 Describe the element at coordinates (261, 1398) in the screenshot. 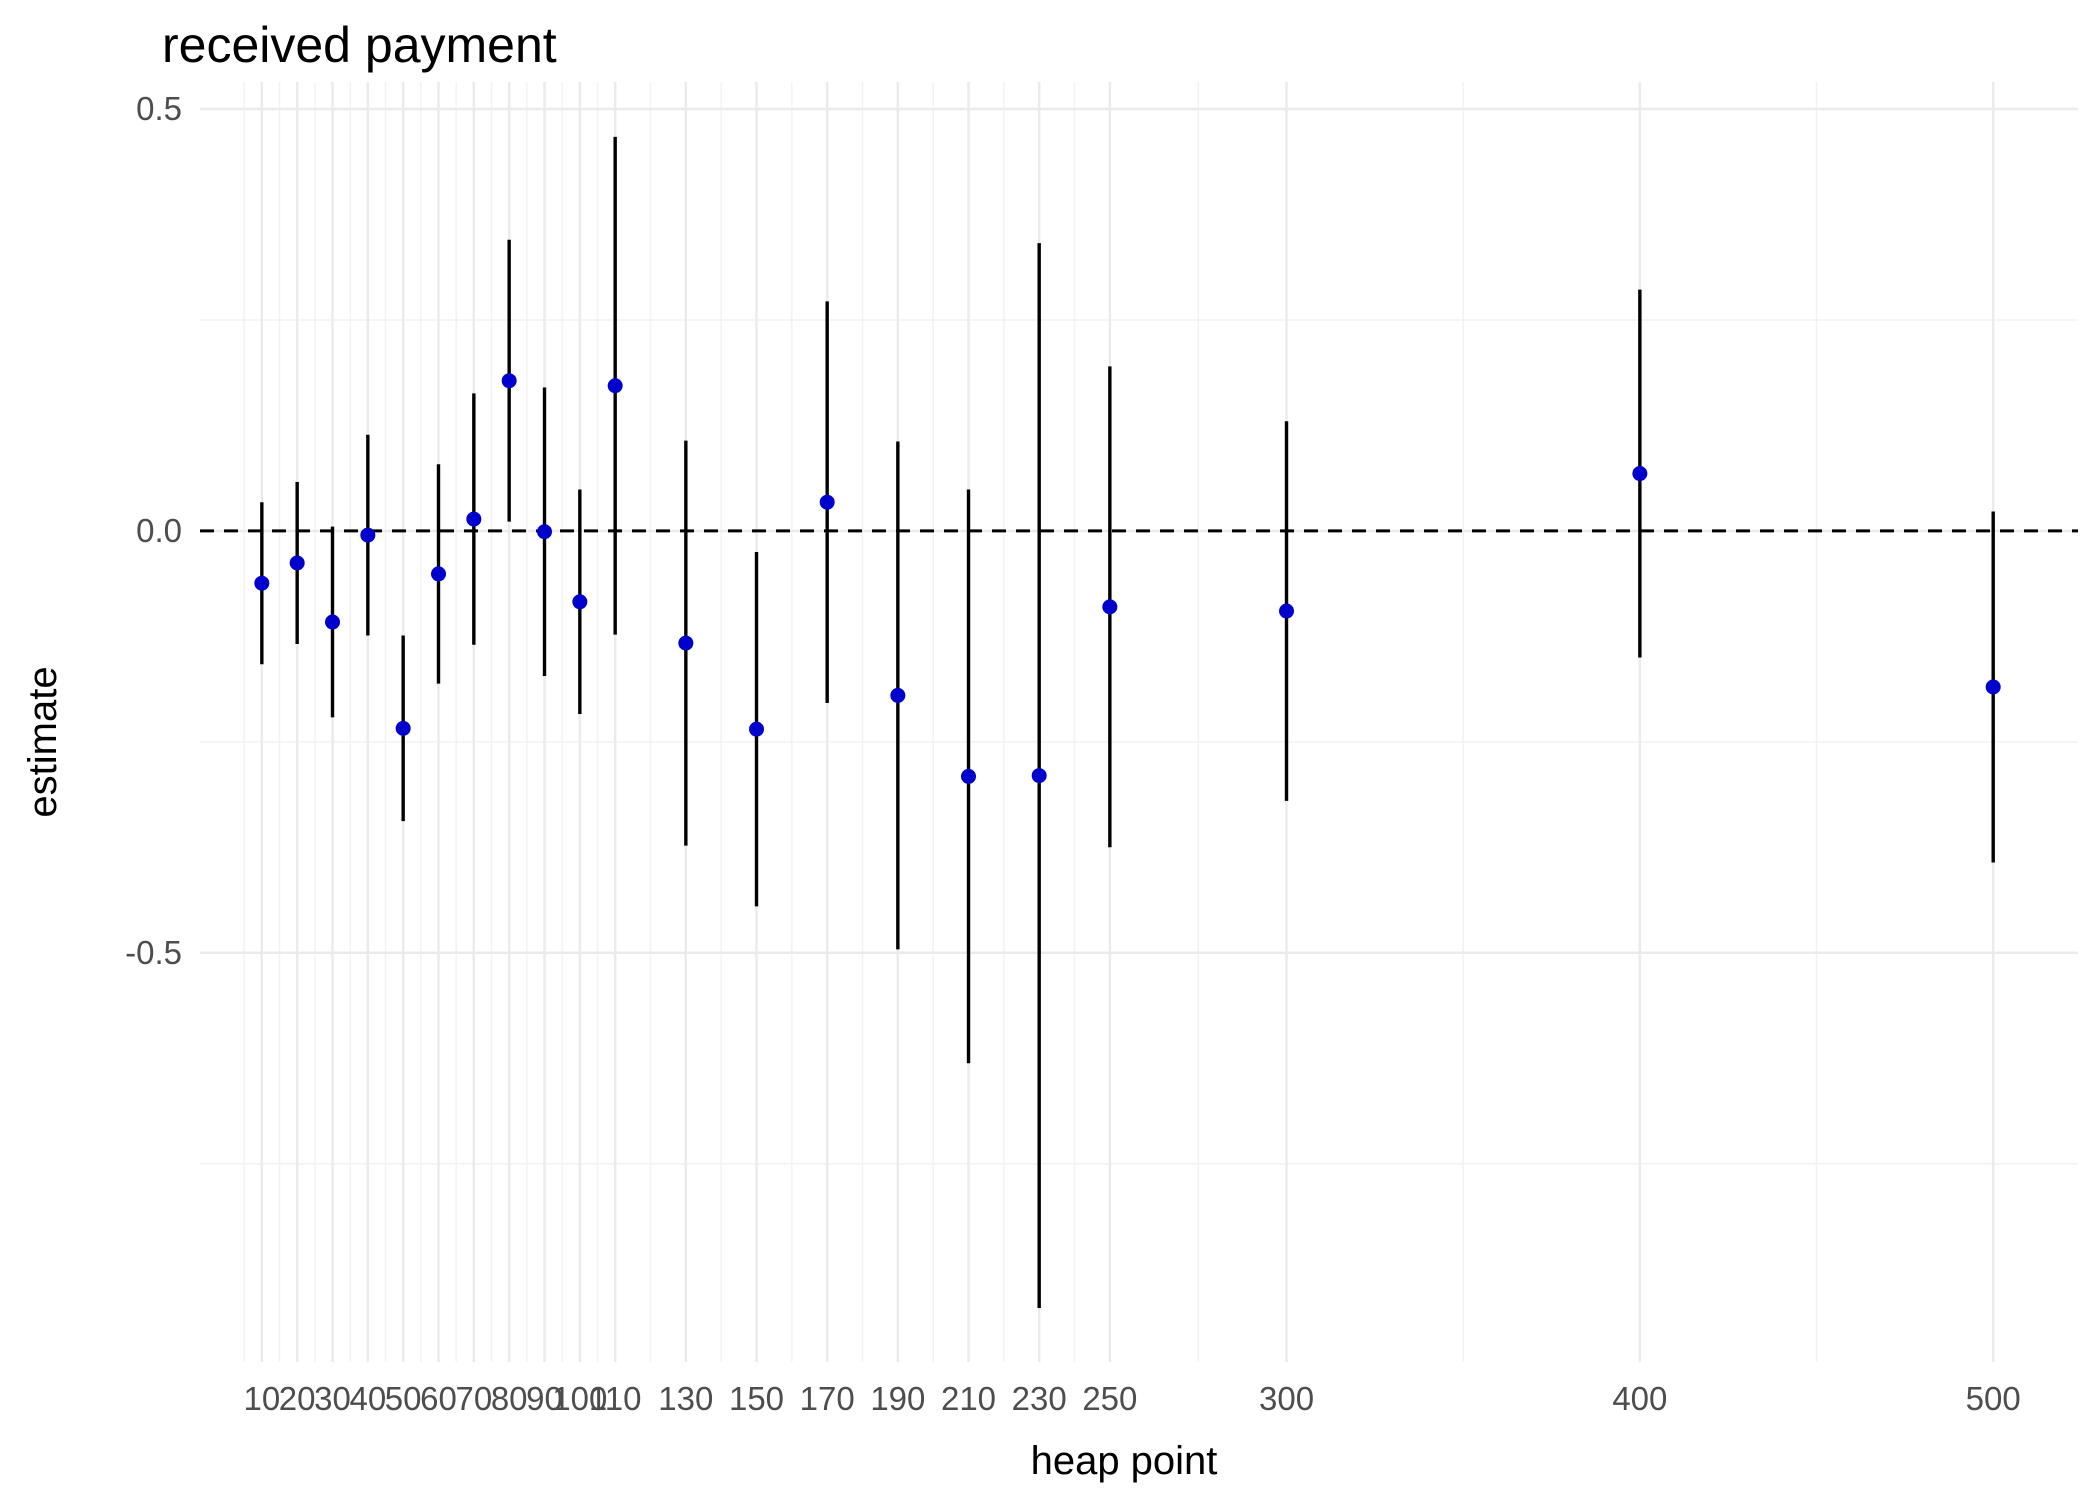

I see `x-tick-label: 10` at that location.